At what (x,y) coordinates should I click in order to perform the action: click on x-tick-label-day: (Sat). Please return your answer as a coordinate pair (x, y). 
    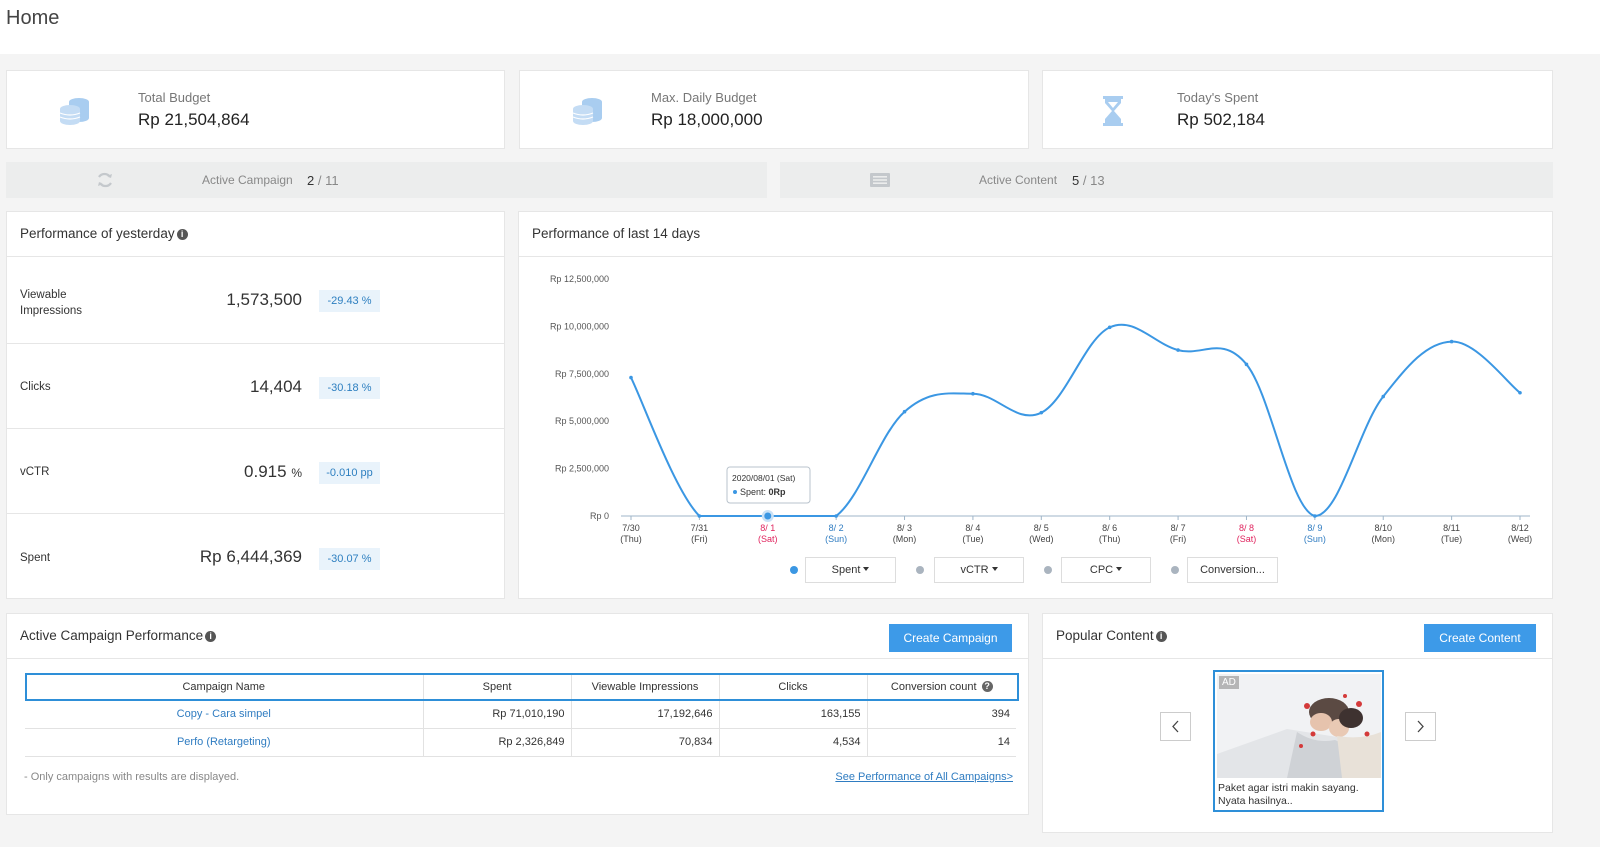
    Looking at the image, I should click on (1247, 539).